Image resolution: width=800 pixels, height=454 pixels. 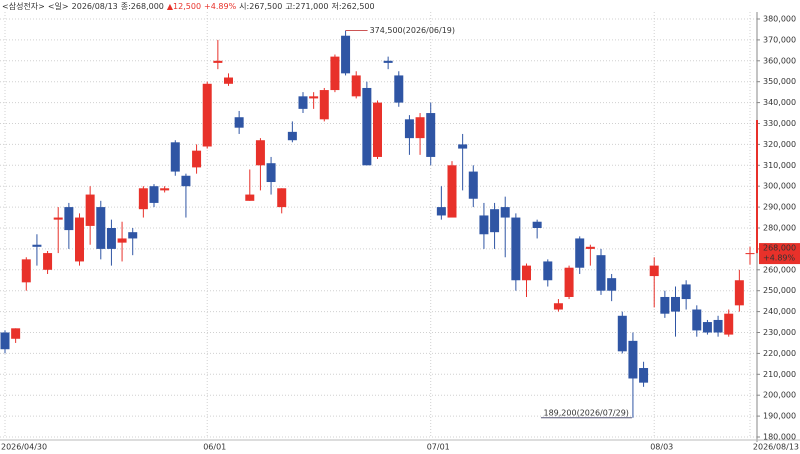 I want to click on annotation: 189,200(2026/07/29), so click(x=585, y=412).